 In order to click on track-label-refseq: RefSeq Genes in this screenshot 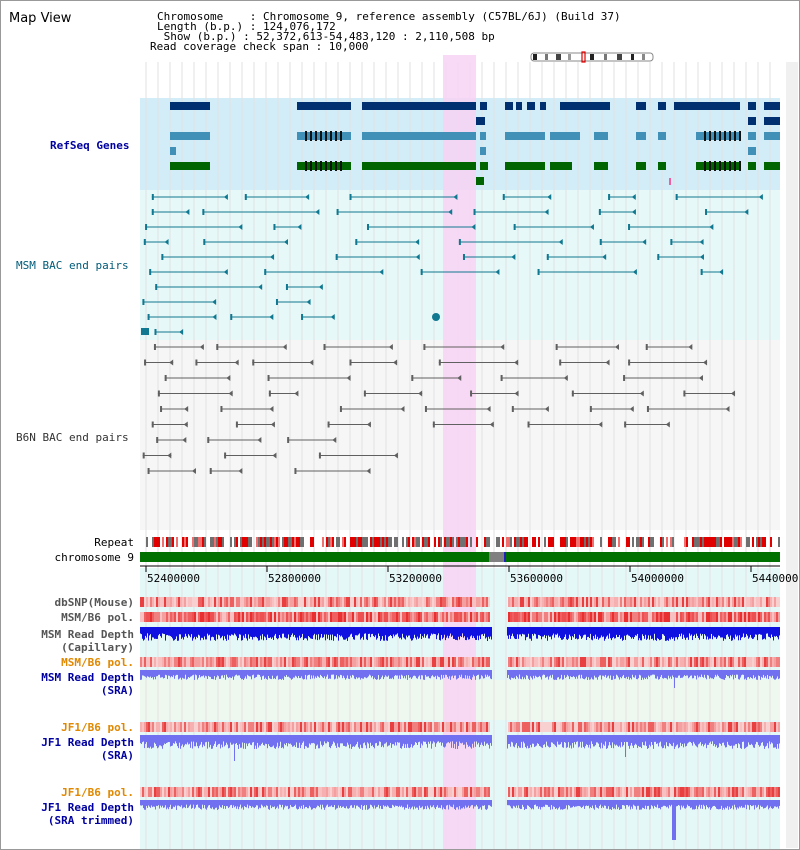, I will do `click(90, 145)`.